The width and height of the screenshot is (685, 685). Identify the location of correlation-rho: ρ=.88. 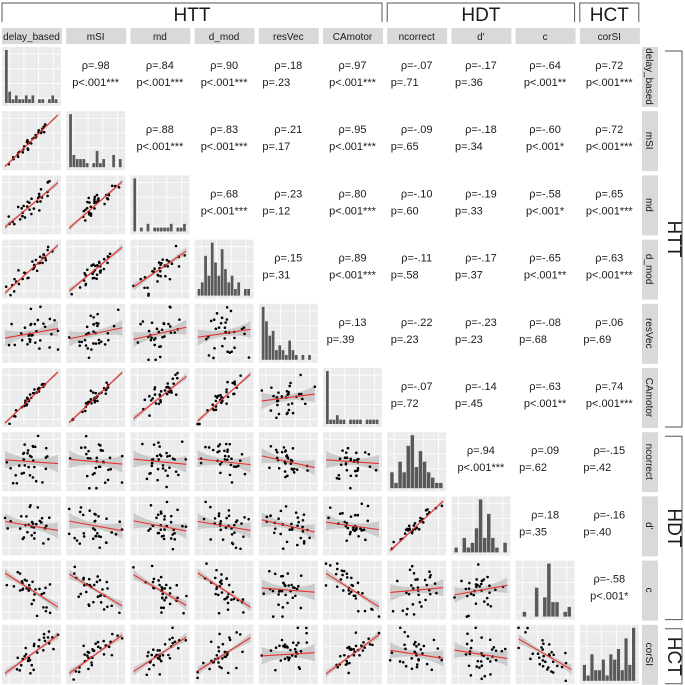
(160, 130).